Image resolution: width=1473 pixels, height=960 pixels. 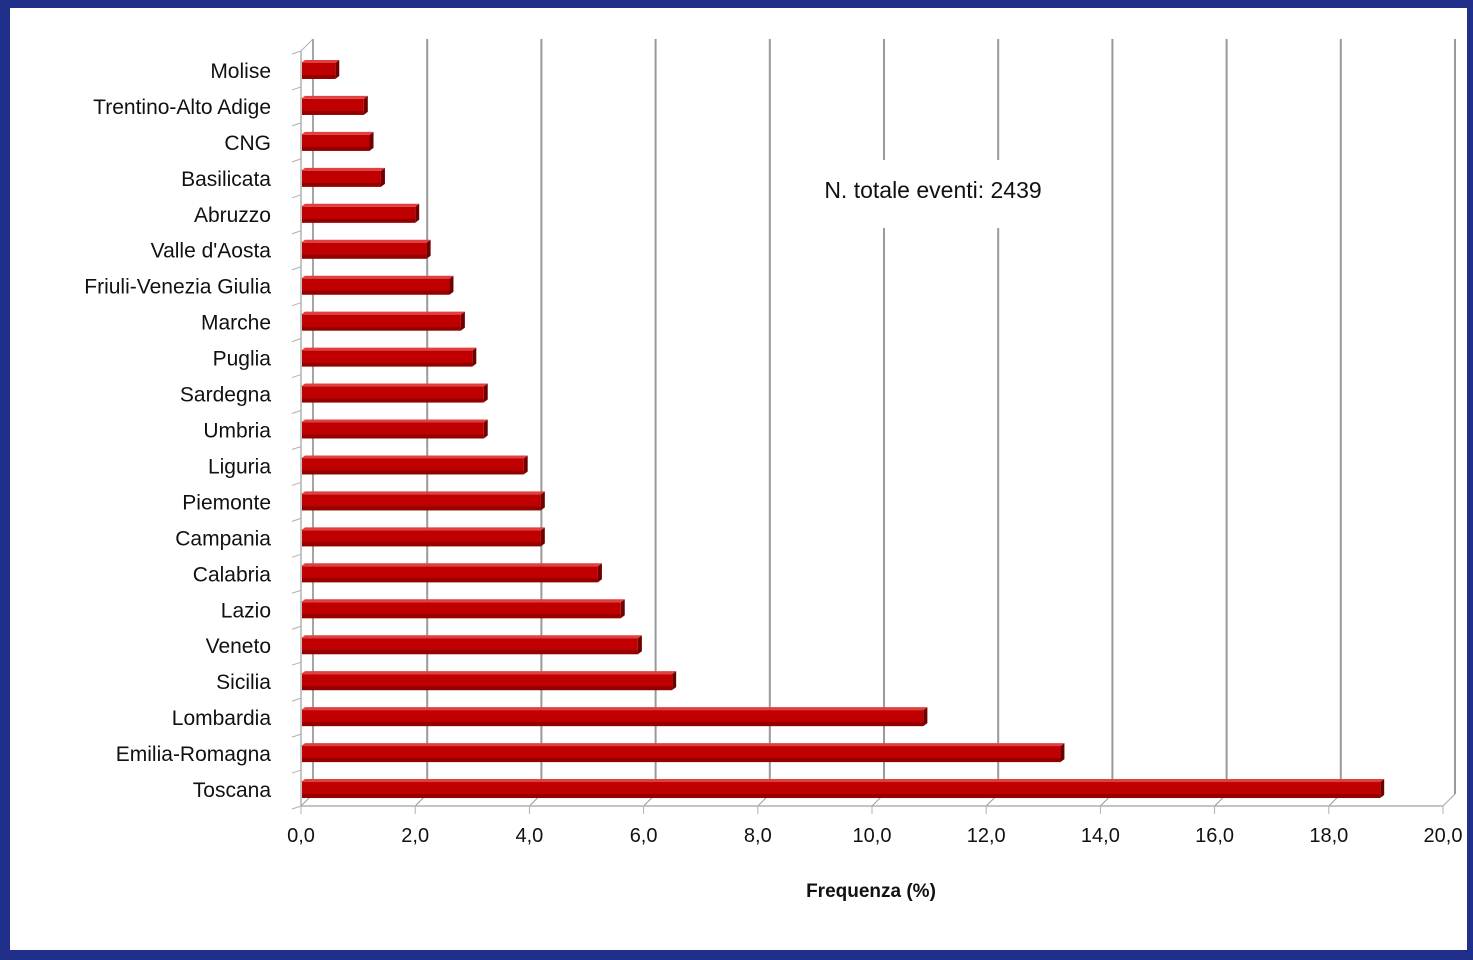 What do you see at coordinates (225, 395) in the screenshot?
I see `category-label: Sardegna` at bounding box center [225, 395].